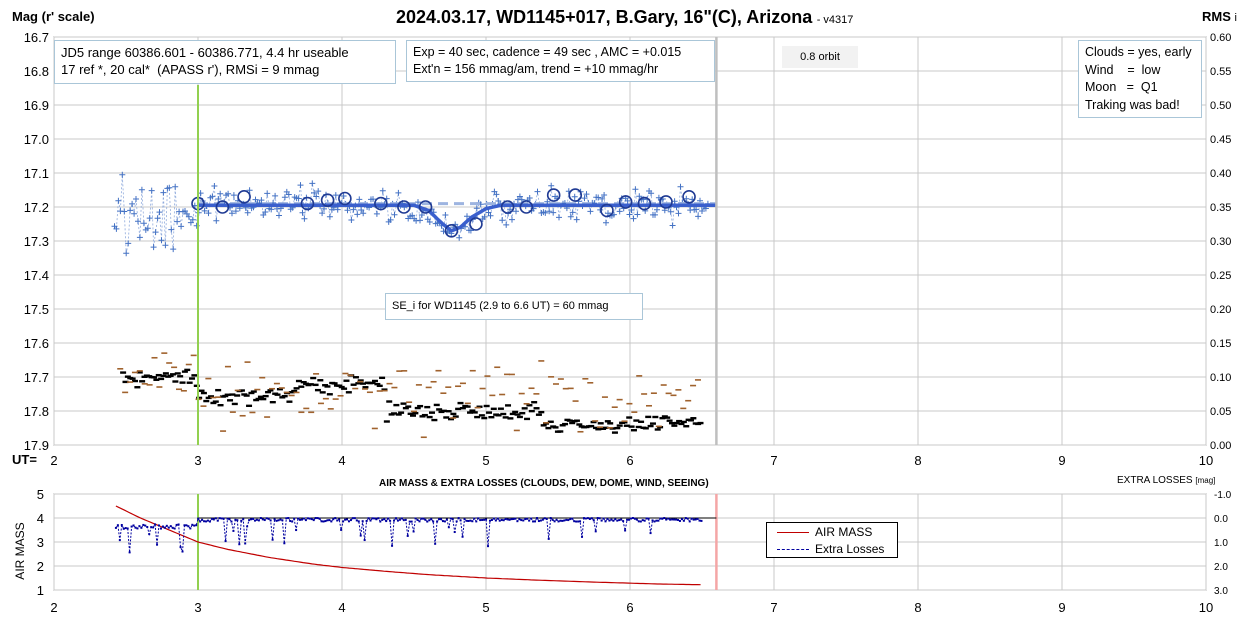  What do you see at coordinates (36, 343) in the screenshot?
I see `upper-y-tick-label: 17.6` at bounding box center [36, 343].